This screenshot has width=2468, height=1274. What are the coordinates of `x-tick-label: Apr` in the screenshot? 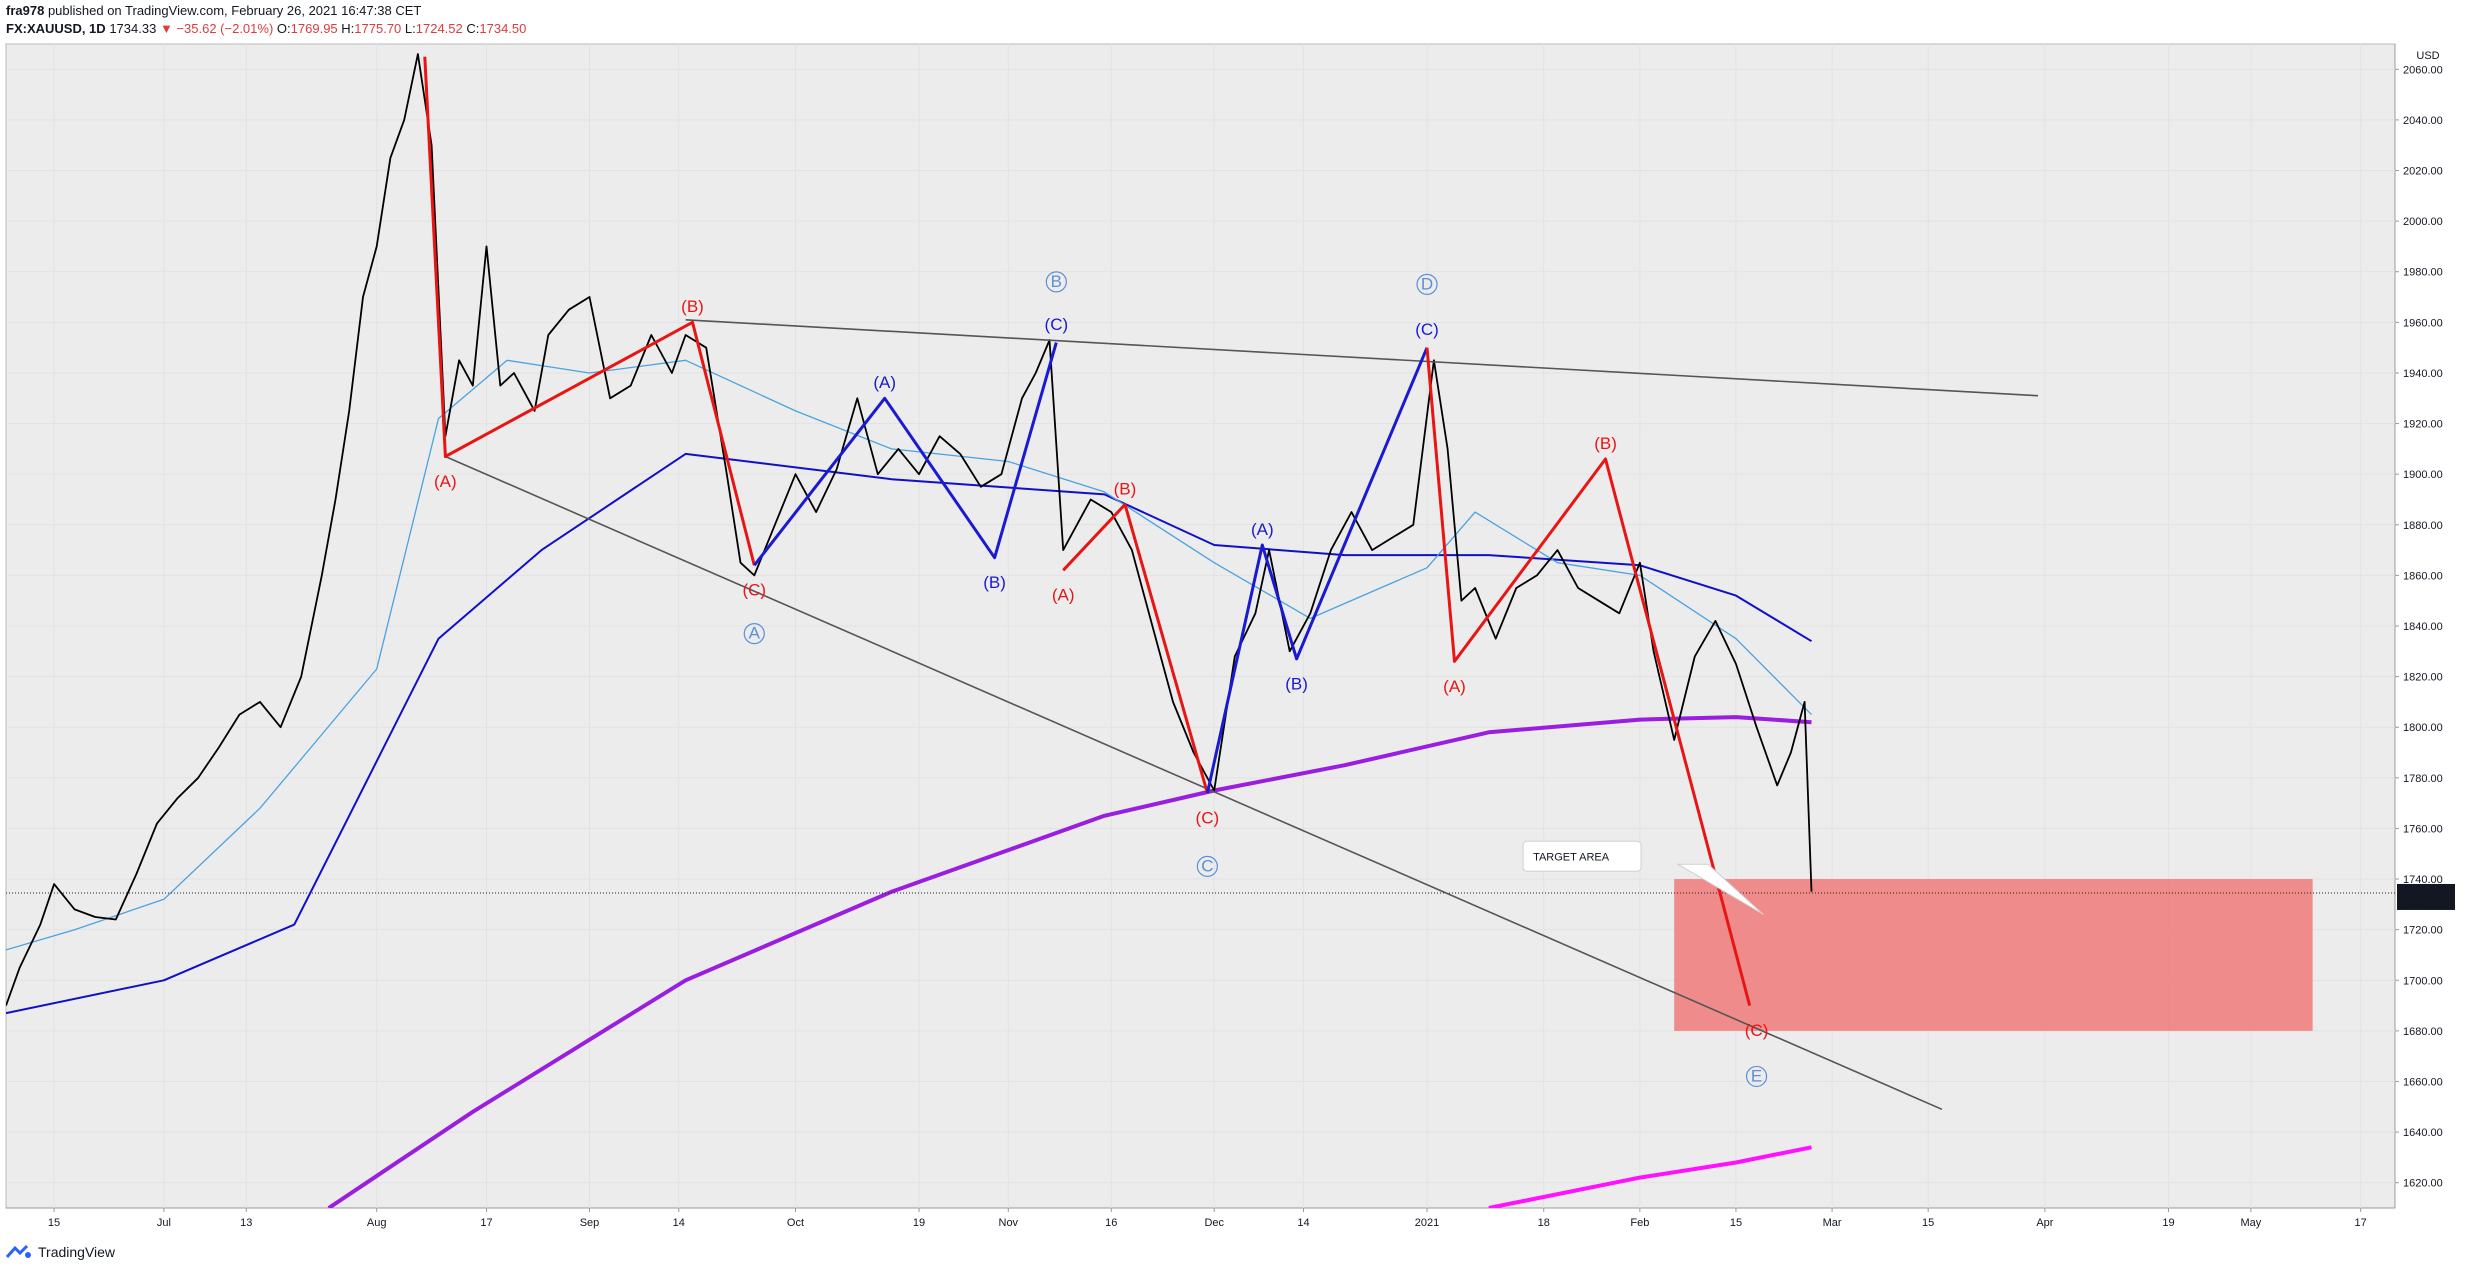 It's located at (2044, 1223).